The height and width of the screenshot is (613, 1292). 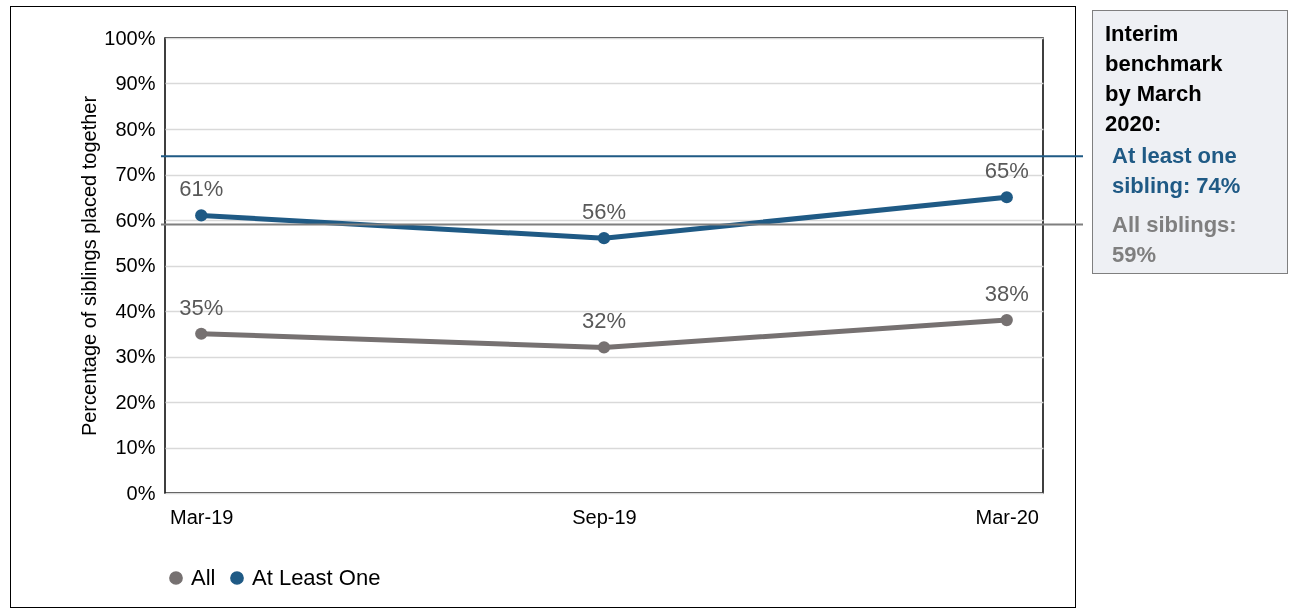 What do you see at coordinates (604, 321) in the screenshot?
I see `data-label: 32%` at bounding box center [604, 321].